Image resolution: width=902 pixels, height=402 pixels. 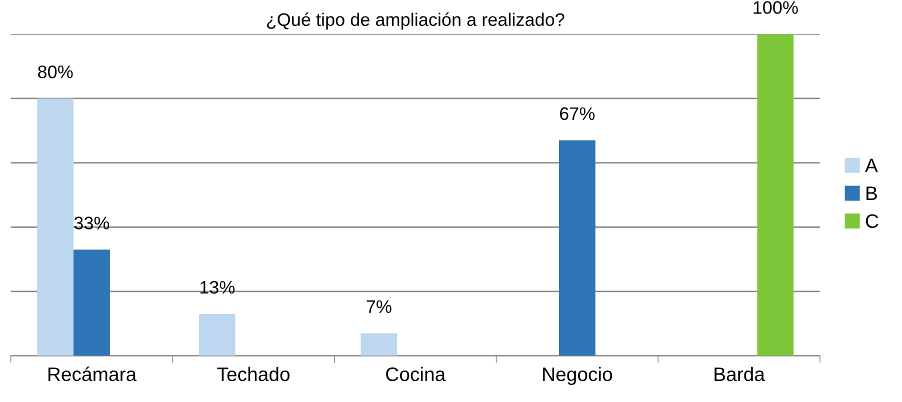 I want to click on data-label: 13%, so click(x=217, y=287).